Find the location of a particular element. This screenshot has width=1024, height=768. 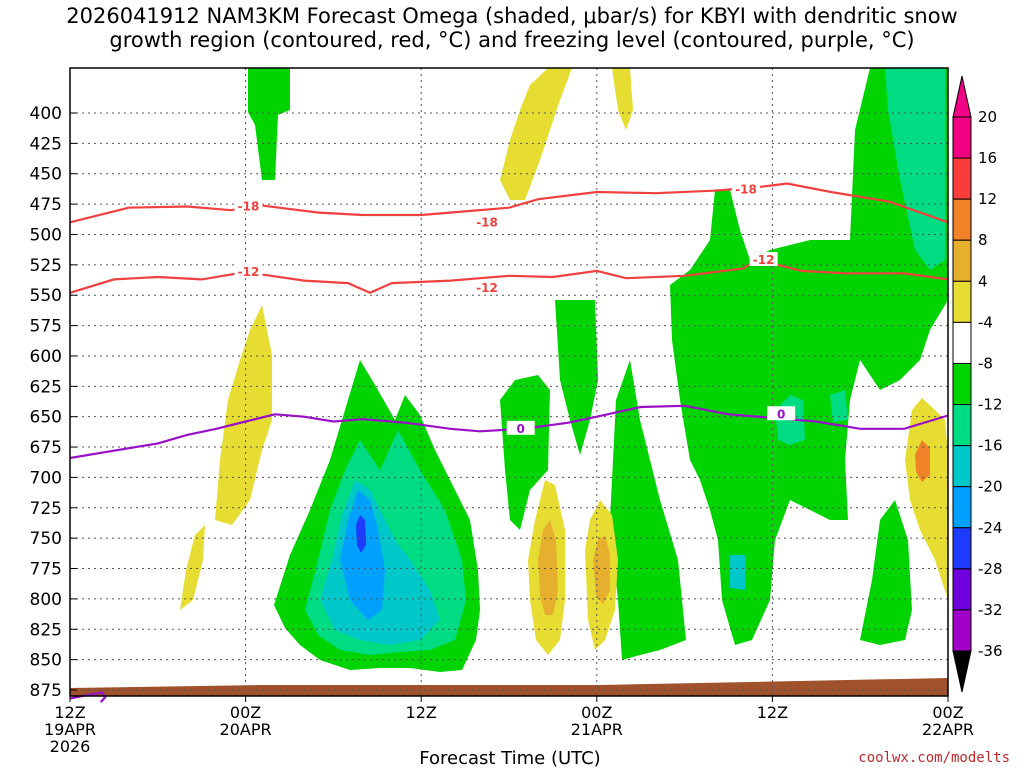

y-tick-label: 400 is located at coordinates (46, 114).